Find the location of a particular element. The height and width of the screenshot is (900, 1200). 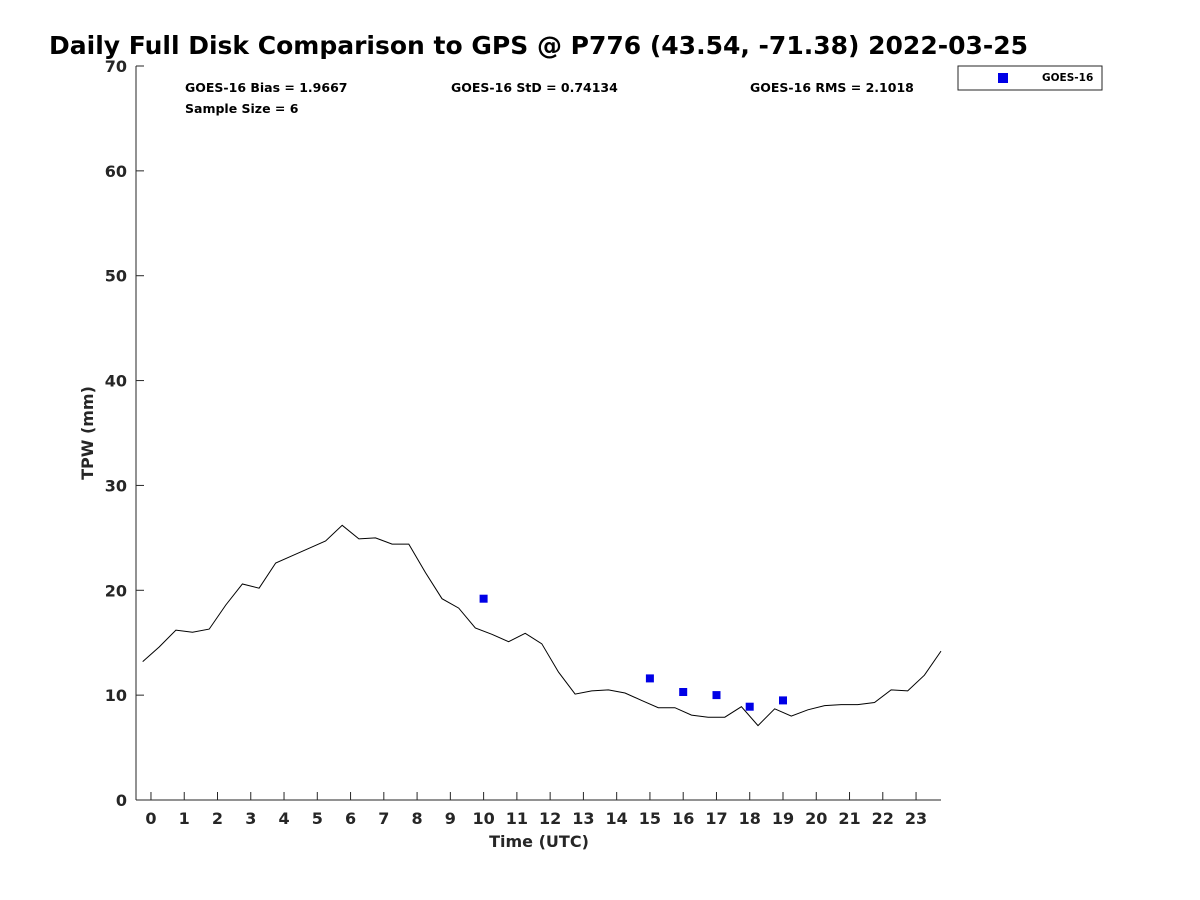

x-tick-label: 10 is located at coordinates (483, 818).